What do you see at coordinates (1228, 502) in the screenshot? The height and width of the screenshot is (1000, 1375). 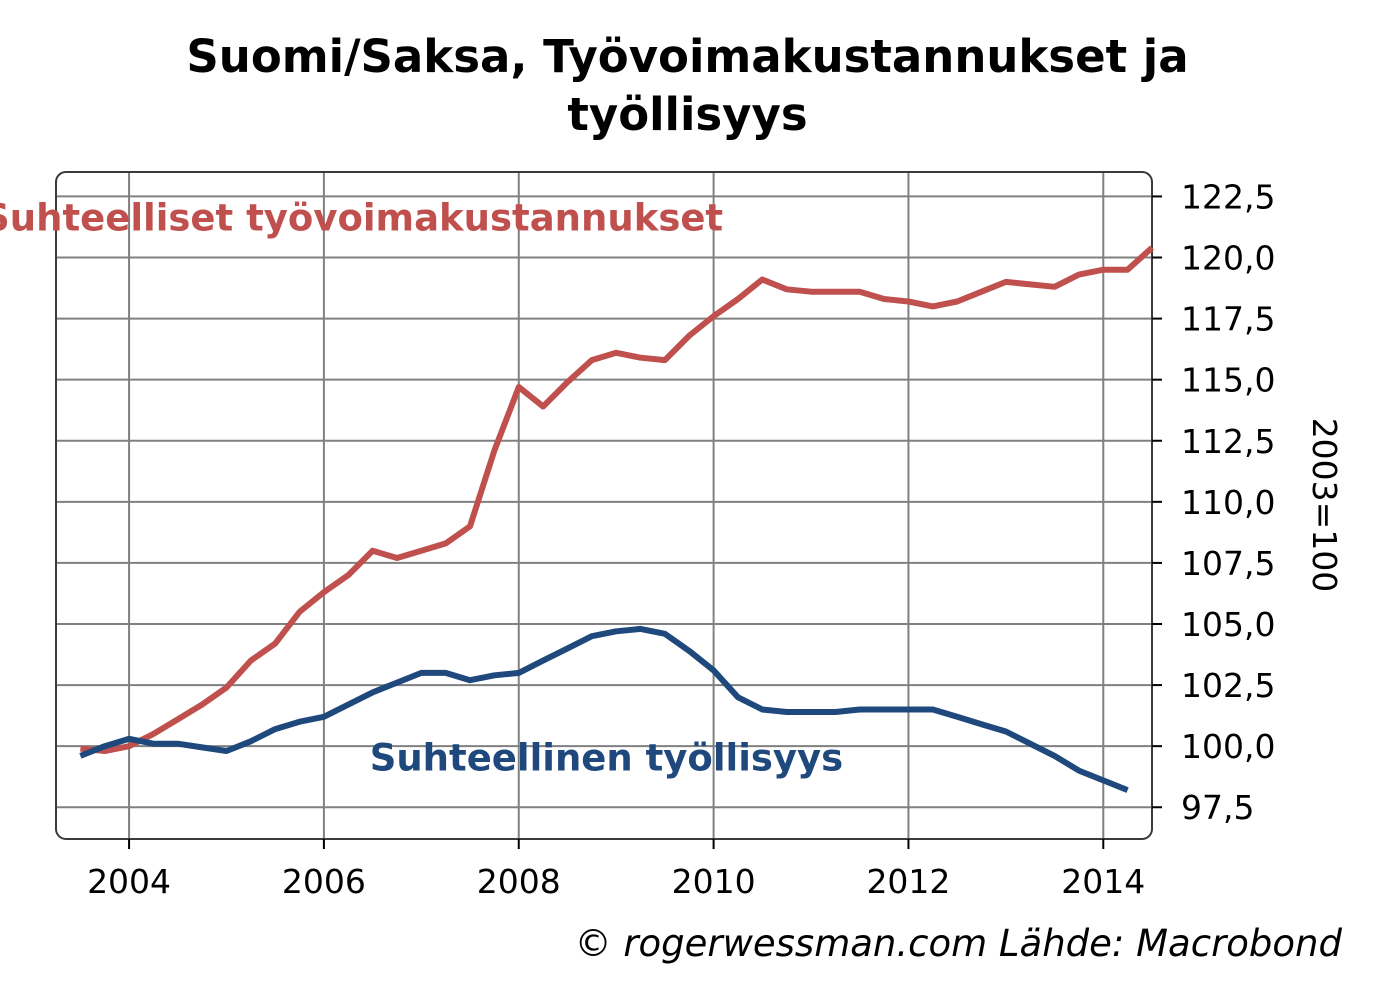 I see `y-tick-label: 110,0` at bounding box center [1228, 502].